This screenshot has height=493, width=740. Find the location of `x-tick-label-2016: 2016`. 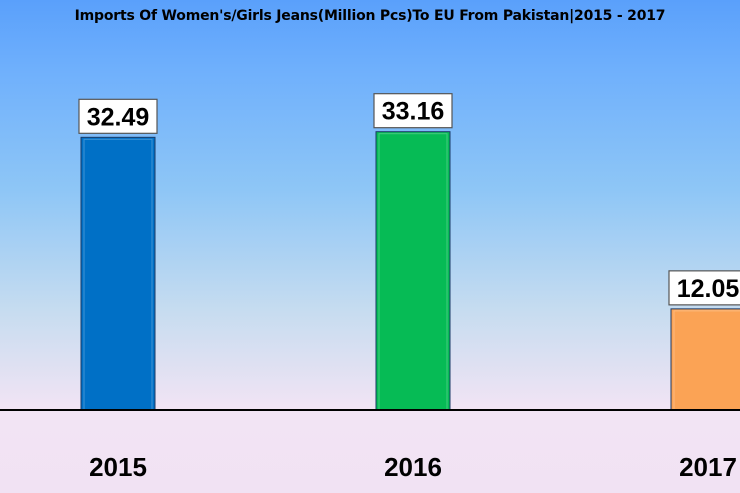

x-tick-label-2016: 2016 is located at coordinates (413, 467).